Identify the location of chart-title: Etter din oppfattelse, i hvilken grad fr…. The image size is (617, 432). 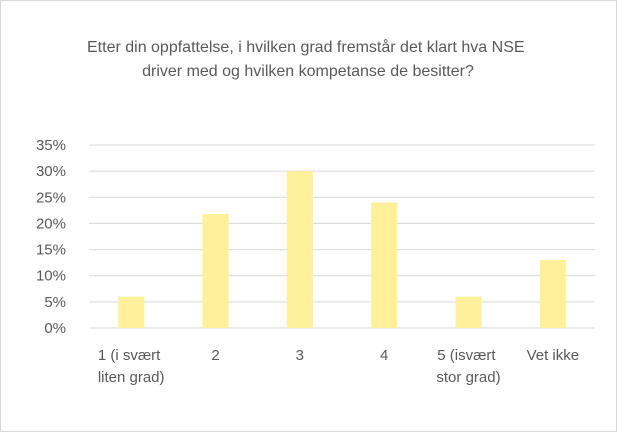
(308, 59).